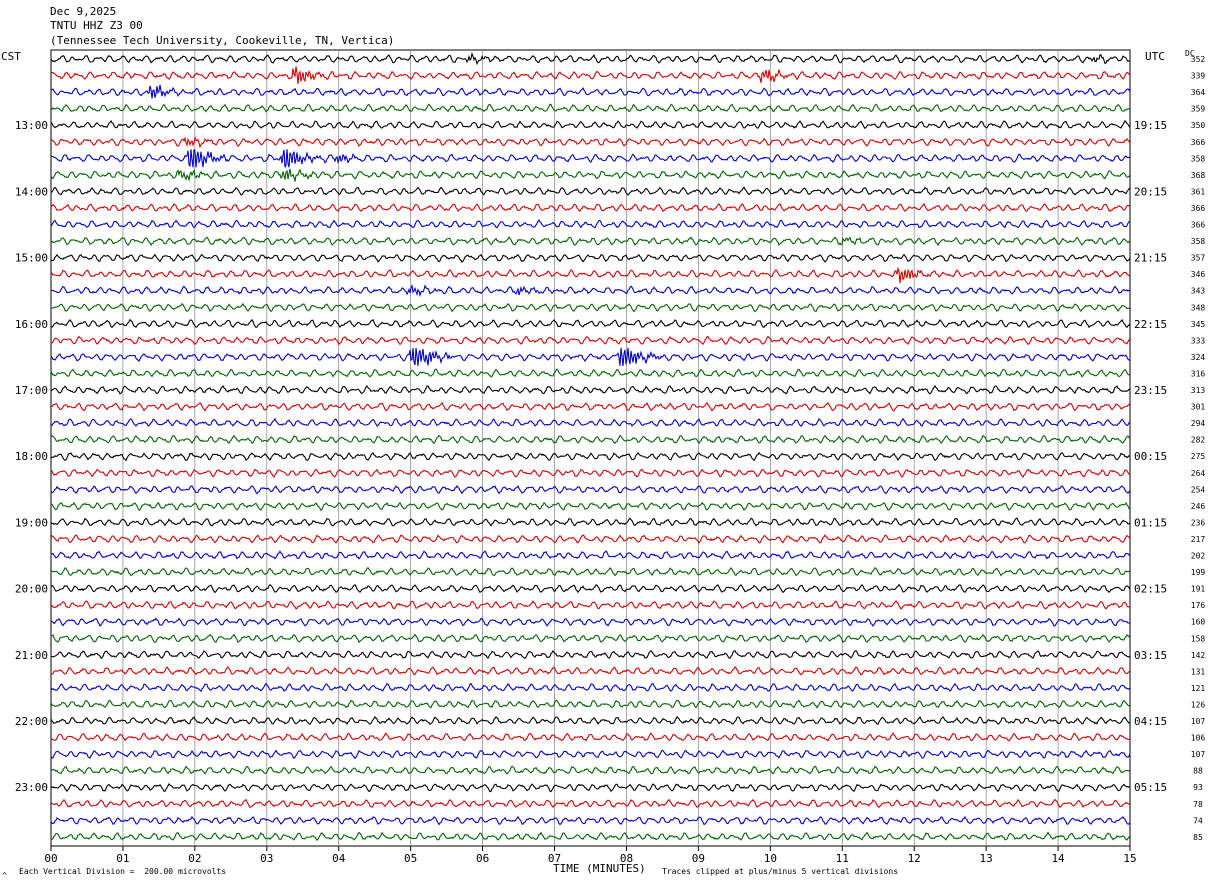 This screenshot has width=1210, height=886. What do you see at coordinates (1198, 92) in the screenshot?
I see `dc-offset-label: 364` at bounding box center [1198, 92].